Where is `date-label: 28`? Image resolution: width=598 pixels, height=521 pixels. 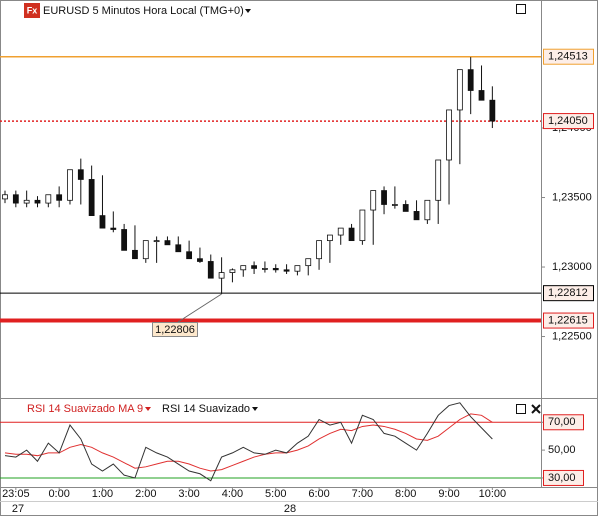 date-label: 28 is located at coordinates (290, 509).